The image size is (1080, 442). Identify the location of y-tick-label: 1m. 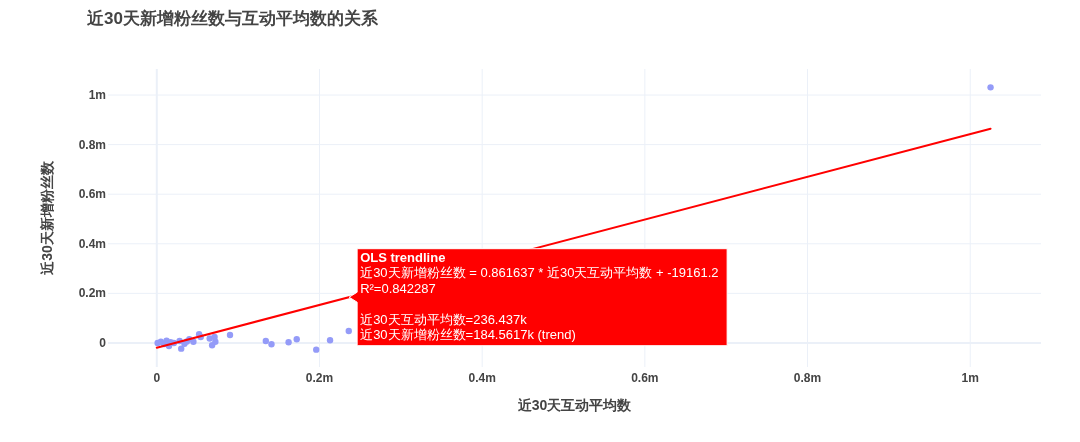
(97, 95).